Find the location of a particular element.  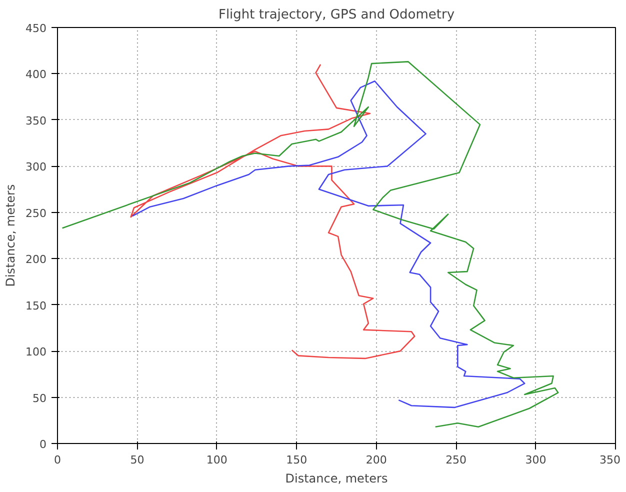

x-tick-label: 0 is located at coordinates (57, 460).